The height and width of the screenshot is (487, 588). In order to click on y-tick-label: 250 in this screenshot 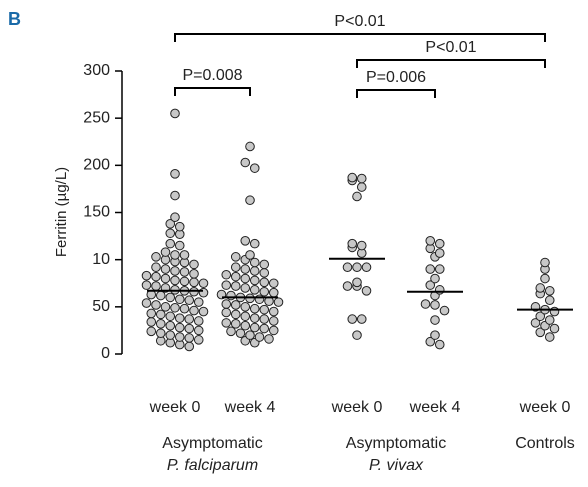, I will do `click(96, 117)`.